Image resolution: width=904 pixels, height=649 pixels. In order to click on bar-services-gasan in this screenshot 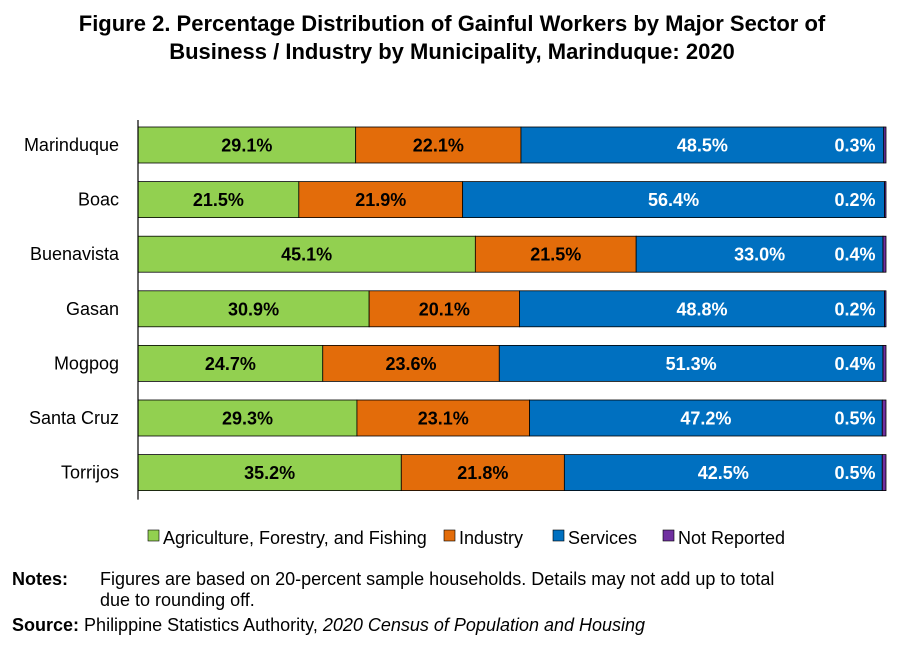, I will do `click(702, 309)`.